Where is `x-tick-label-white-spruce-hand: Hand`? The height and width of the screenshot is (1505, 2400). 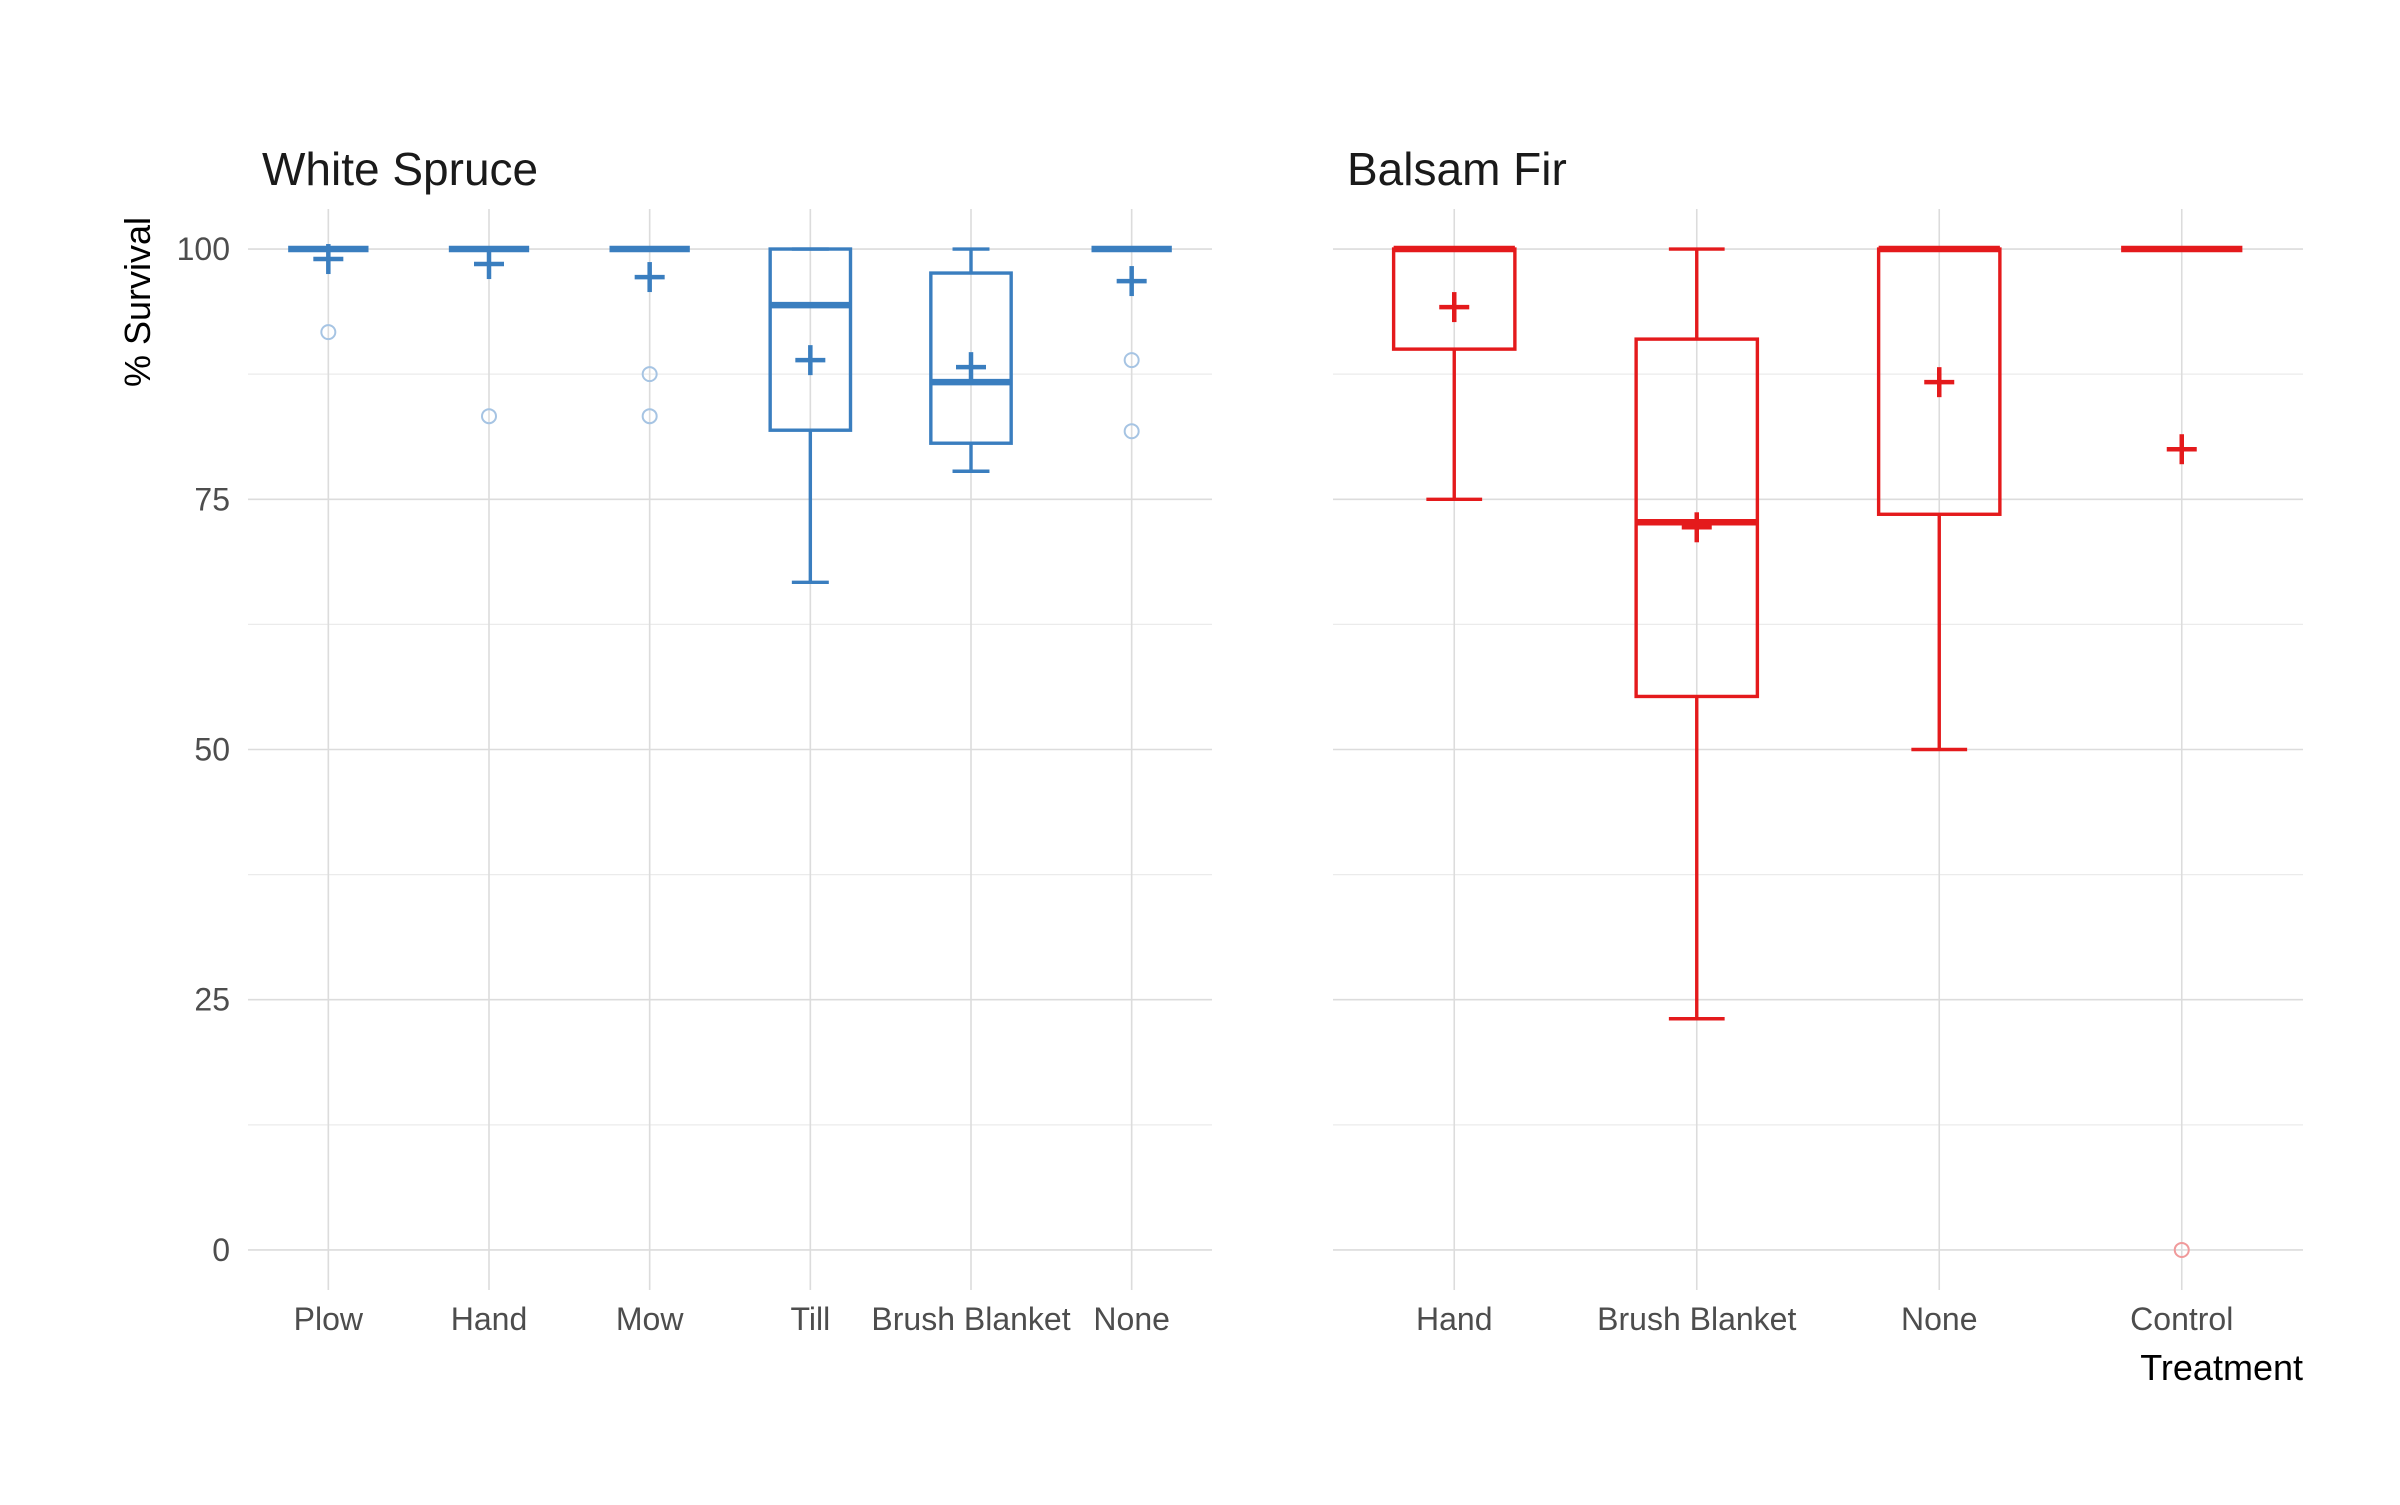 x-tick-label-white-spruce-hand: Hand is located at coordinates (489, 1319).